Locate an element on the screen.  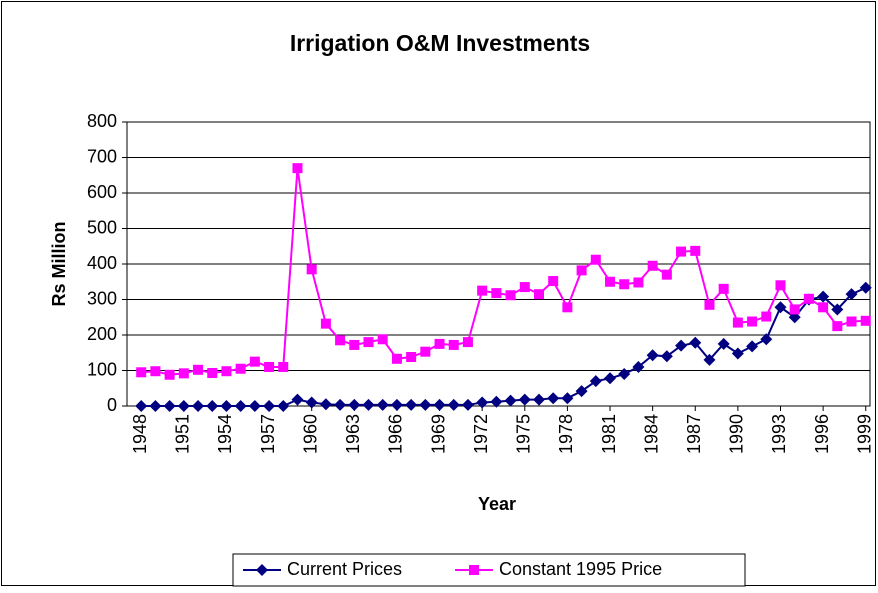
x-tick-label: 1981 is located at coordinates (609, 434).